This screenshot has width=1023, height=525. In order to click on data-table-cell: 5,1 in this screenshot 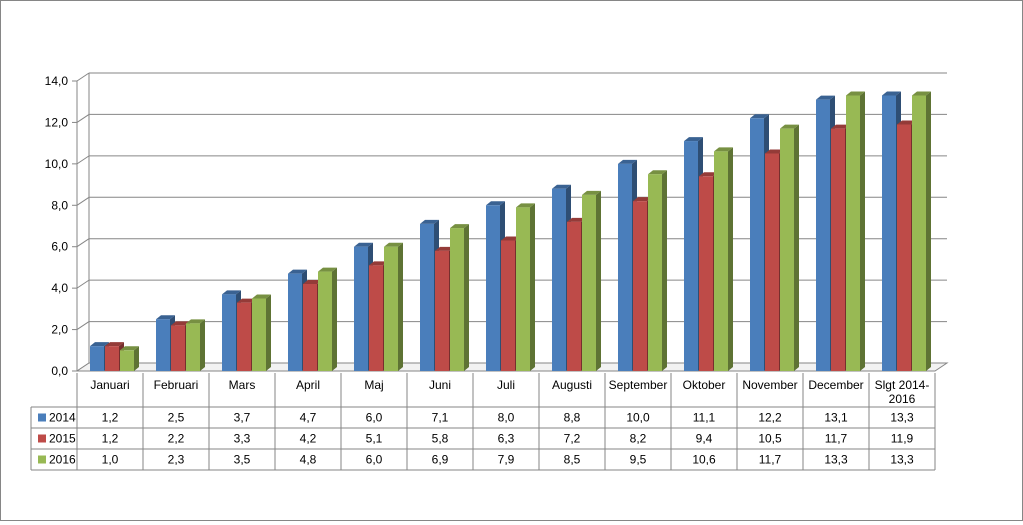, I will do `click(374, 439)`.